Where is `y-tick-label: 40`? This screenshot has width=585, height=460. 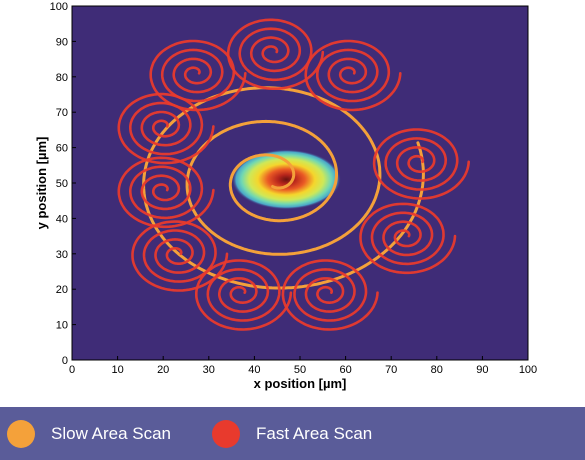
y-tick-label: 40 is located at coordinates (62, 219).